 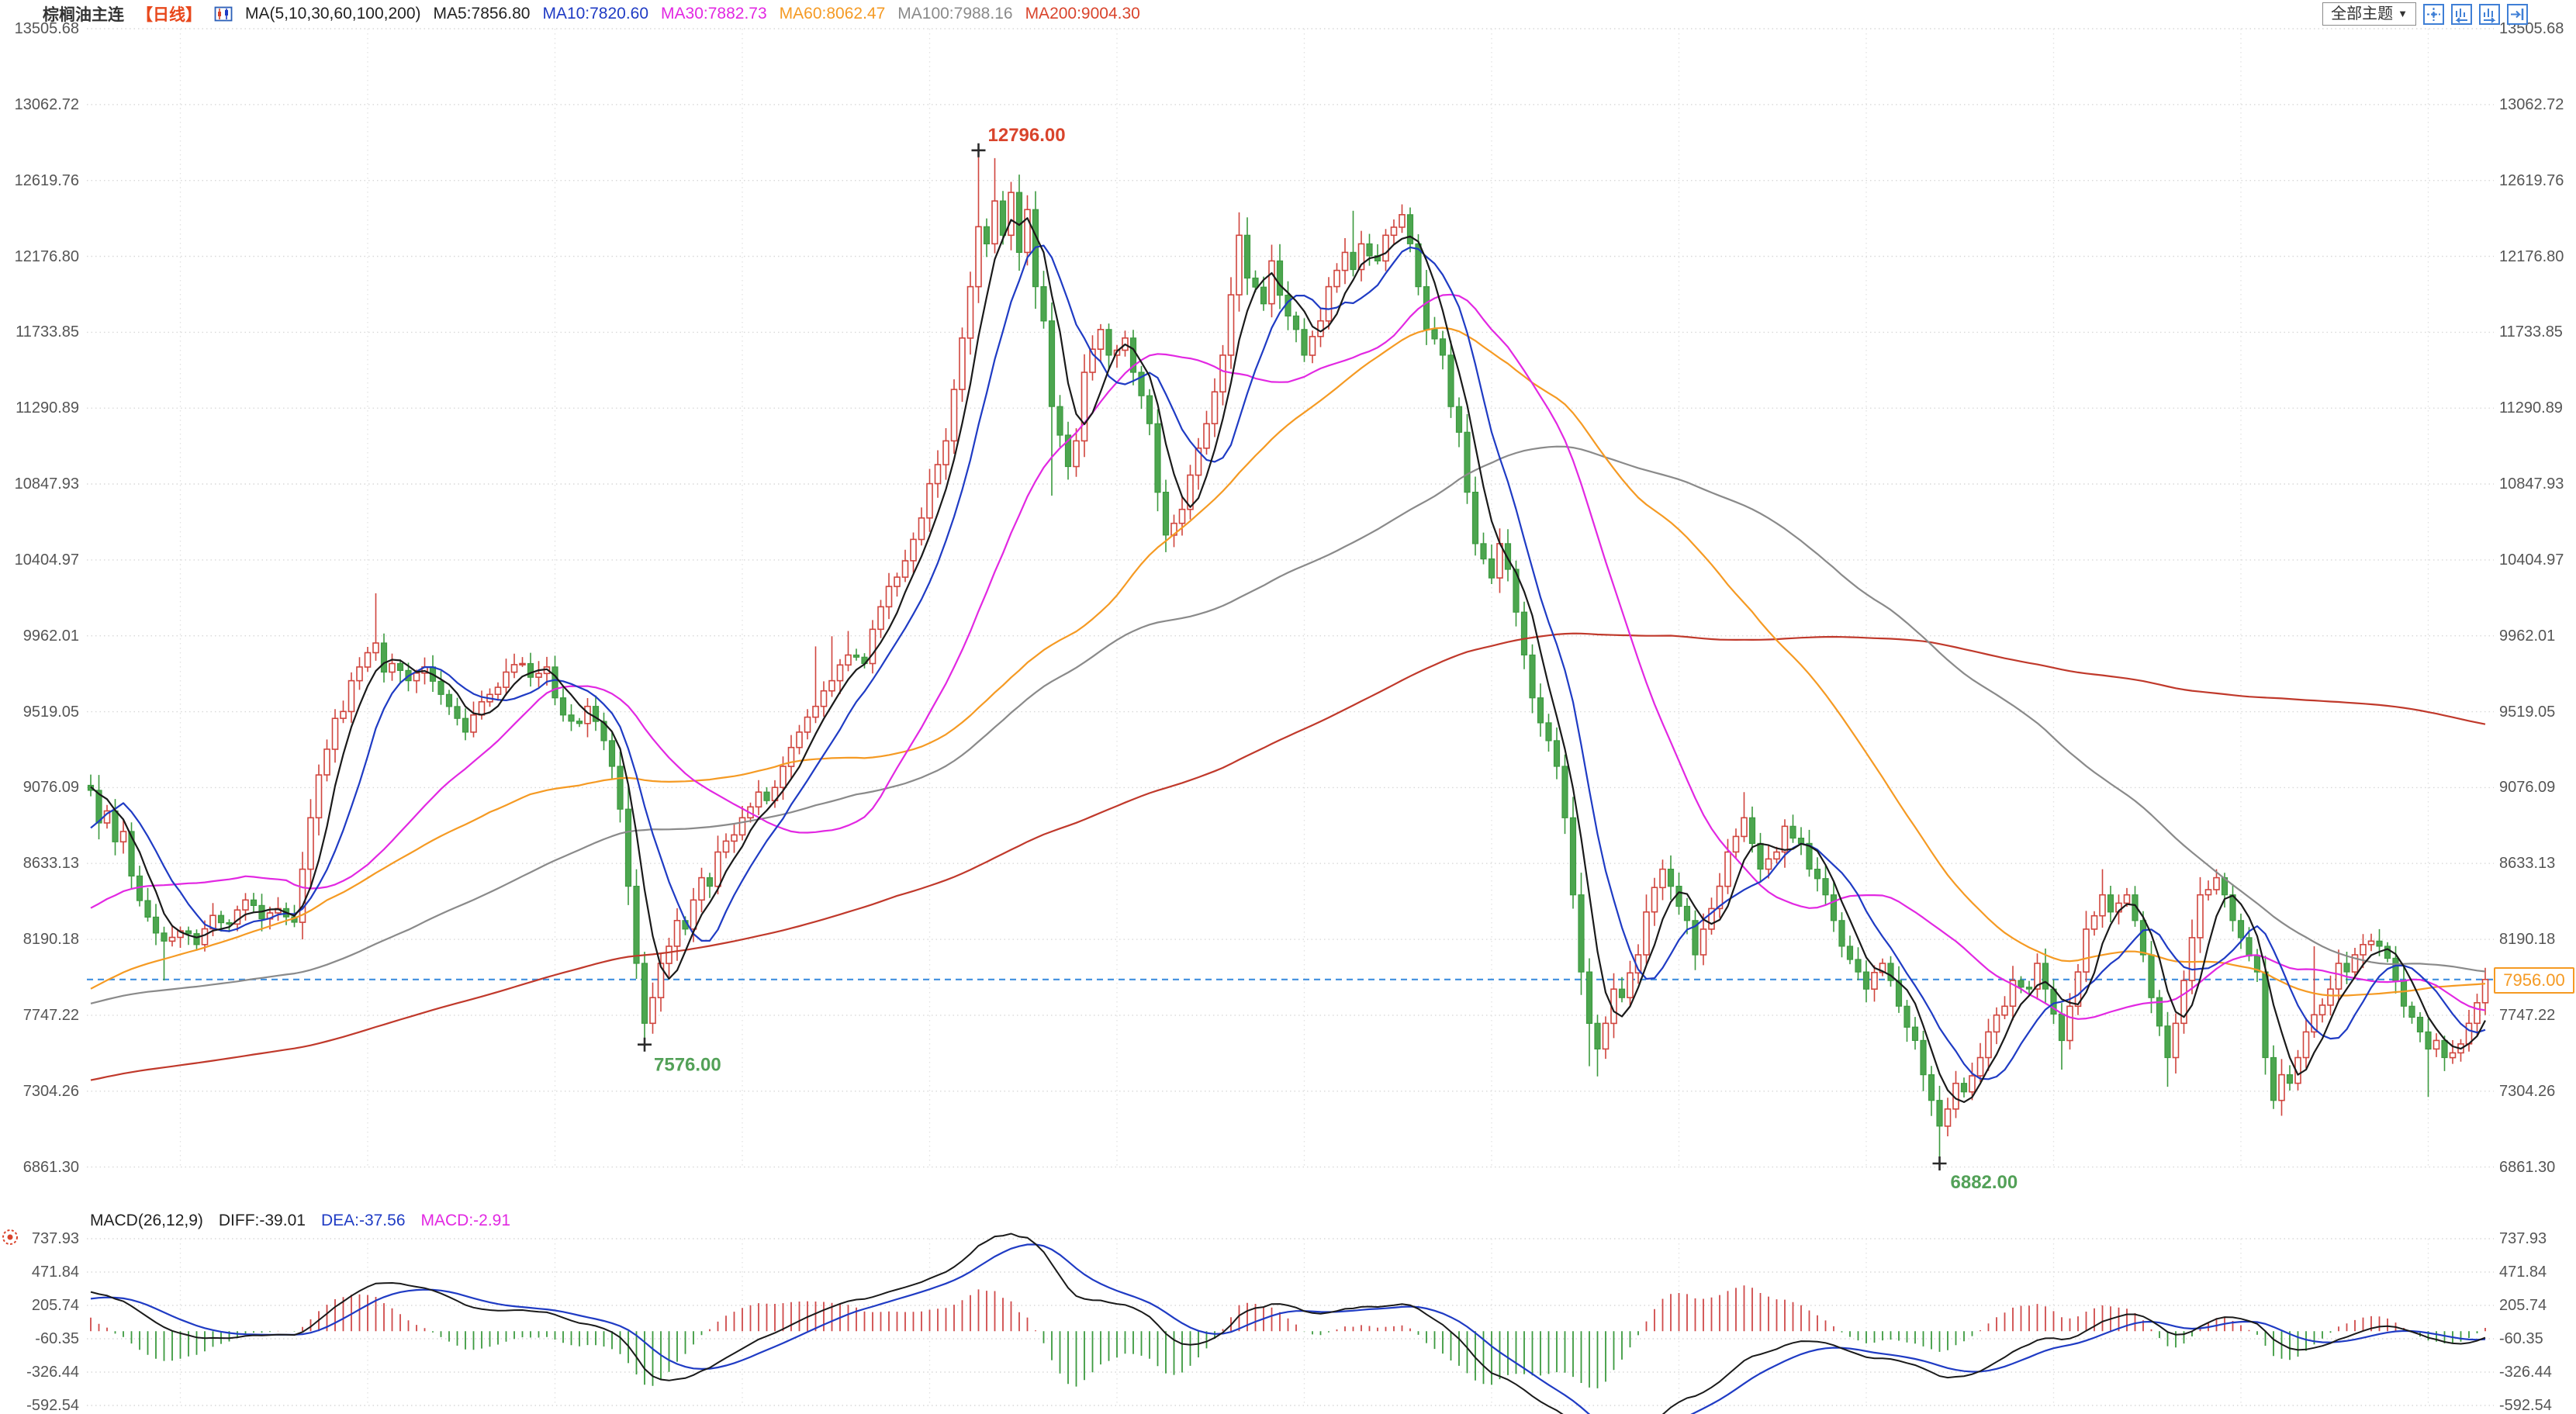 What do you see at coordinates (83, 15) in the screenshot?
I see `instrument-title: 棕榈油主连` at bounding box center [83, 15].